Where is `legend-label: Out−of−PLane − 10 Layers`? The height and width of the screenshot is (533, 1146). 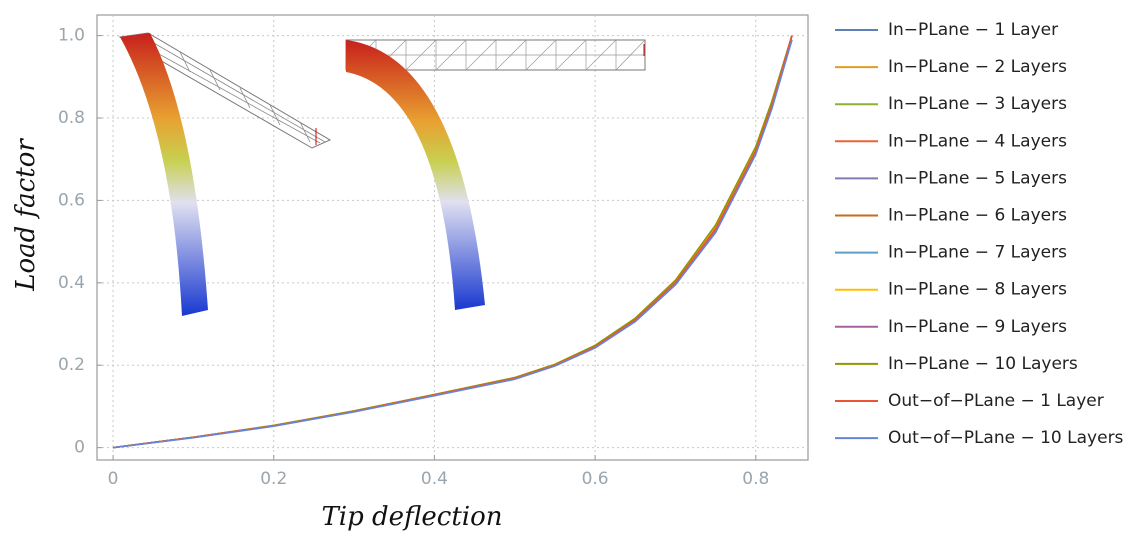
legend-label: Out−of−PLane − 10 Layers is located at coordinates (1006, 438).